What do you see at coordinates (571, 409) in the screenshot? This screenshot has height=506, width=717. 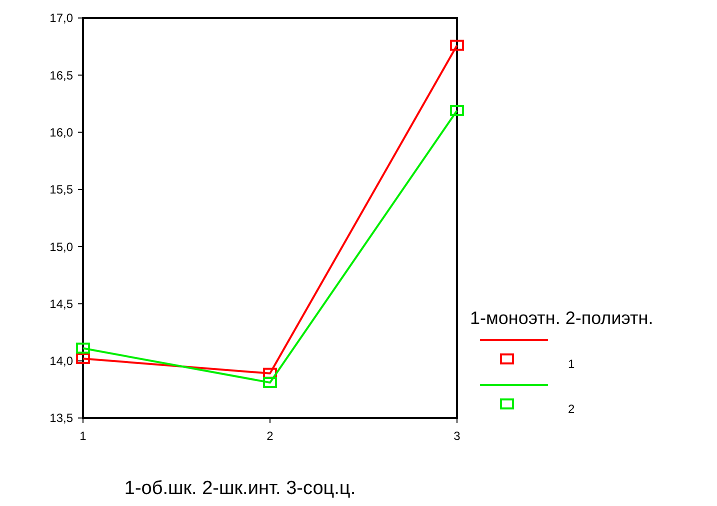 I see `text: 2` at bounding box center [571, 409].